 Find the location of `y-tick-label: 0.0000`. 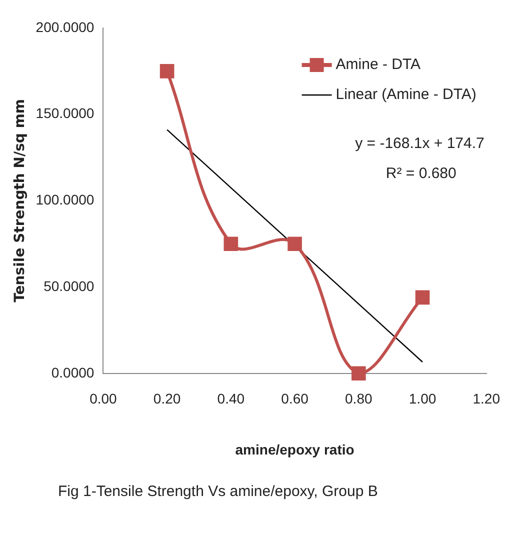

y-tick-label: 0.0000 is located at coordinates (72, 372).